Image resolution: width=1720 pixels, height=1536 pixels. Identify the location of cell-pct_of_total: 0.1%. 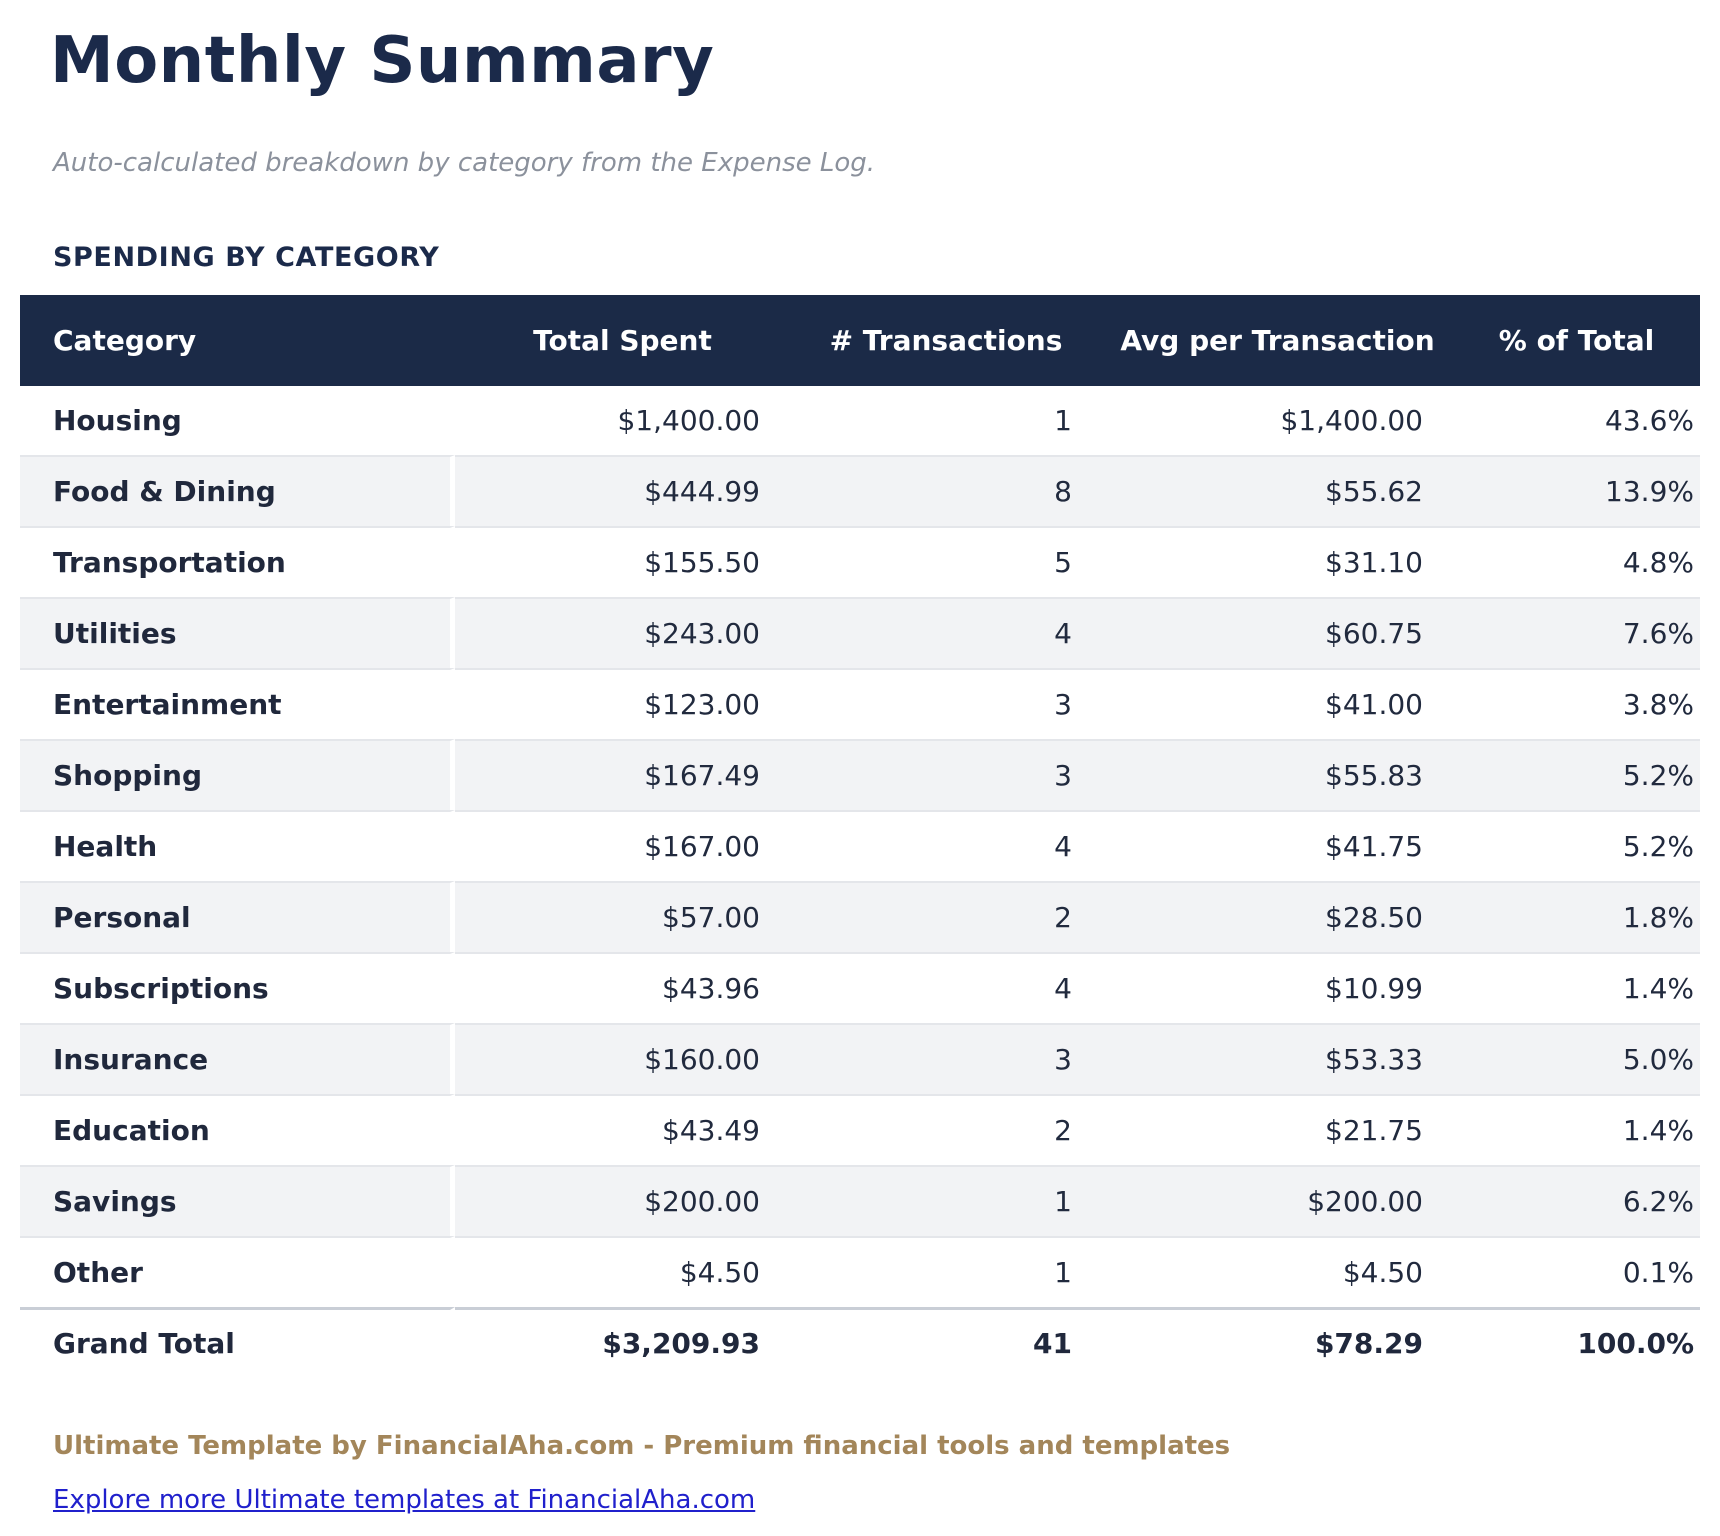
(1576, 1271).